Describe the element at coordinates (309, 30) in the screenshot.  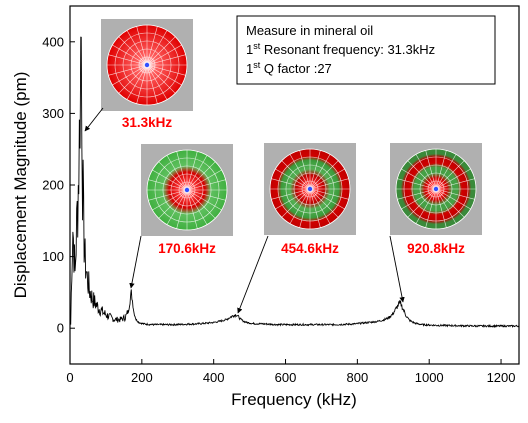
I see `info-line-1: Measure in mineral oil` at that location.